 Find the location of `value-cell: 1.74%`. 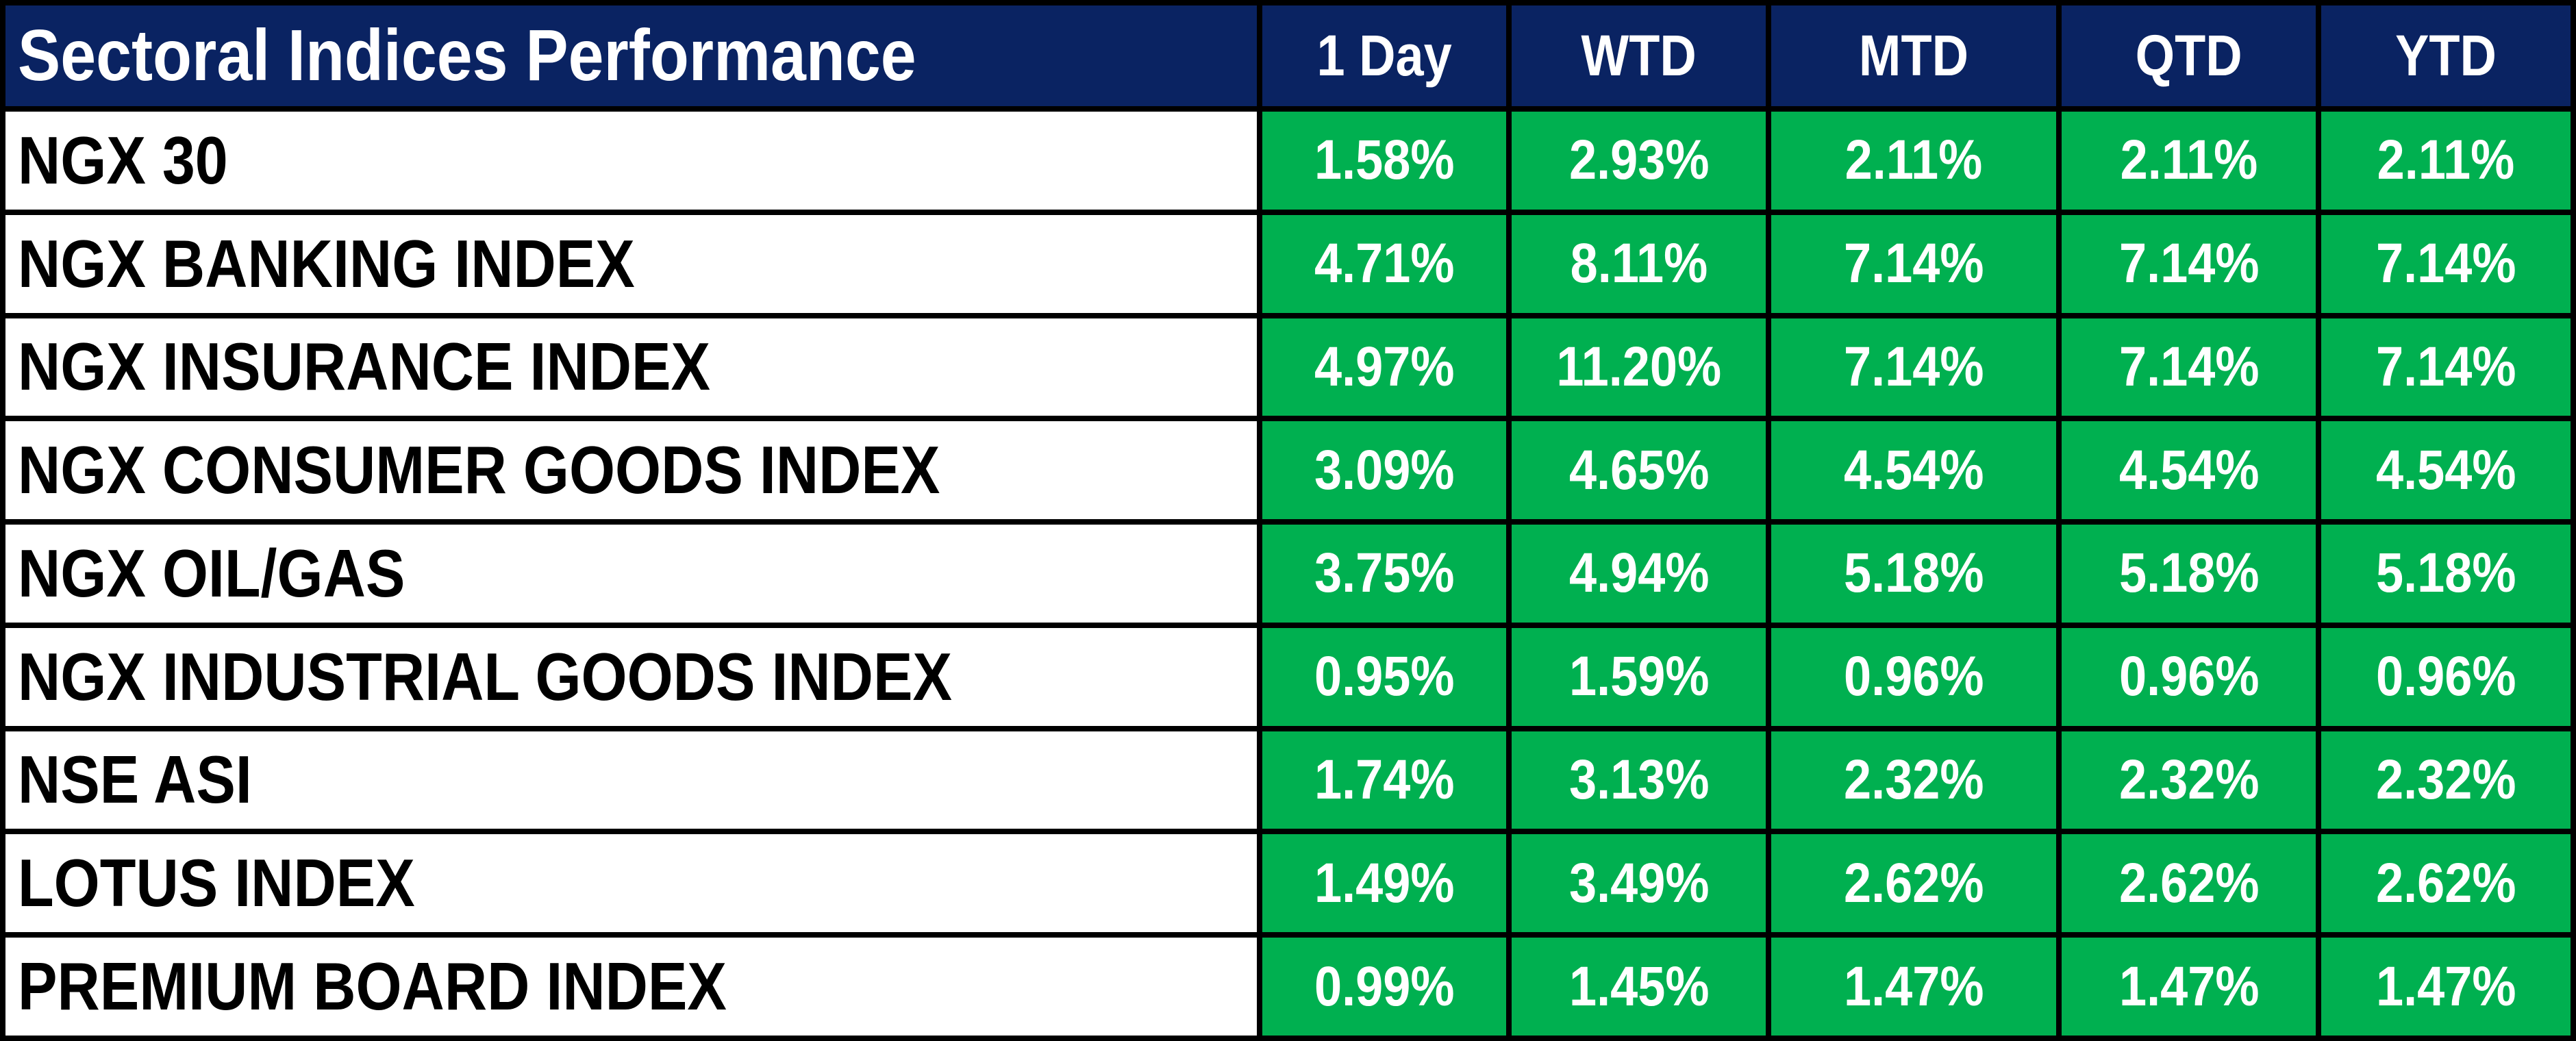

value-cell: 1.74% is located at coordinates (1384, 780).